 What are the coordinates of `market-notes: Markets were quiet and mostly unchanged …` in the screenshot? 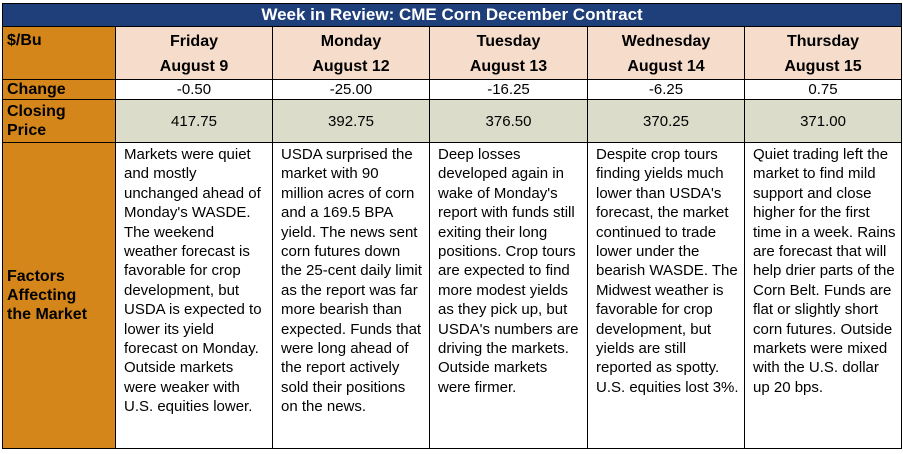 It's located at (194, 295).